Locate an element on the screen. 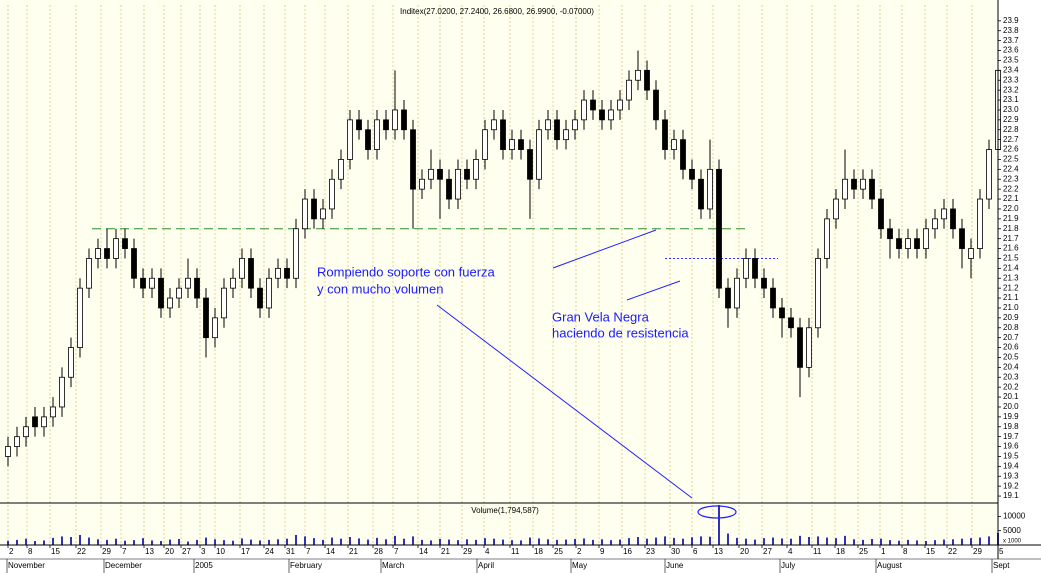 This screenshot has height=573, width=1041. y-tick-label: 20.8 is located at coordinates (1011, 327).